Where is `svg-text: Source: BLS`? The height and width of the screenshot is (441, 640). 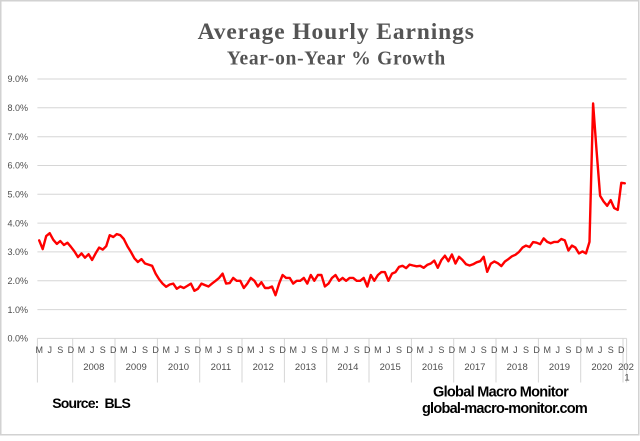 svg-text: Source: BLS is located at coordinates (91, 403).